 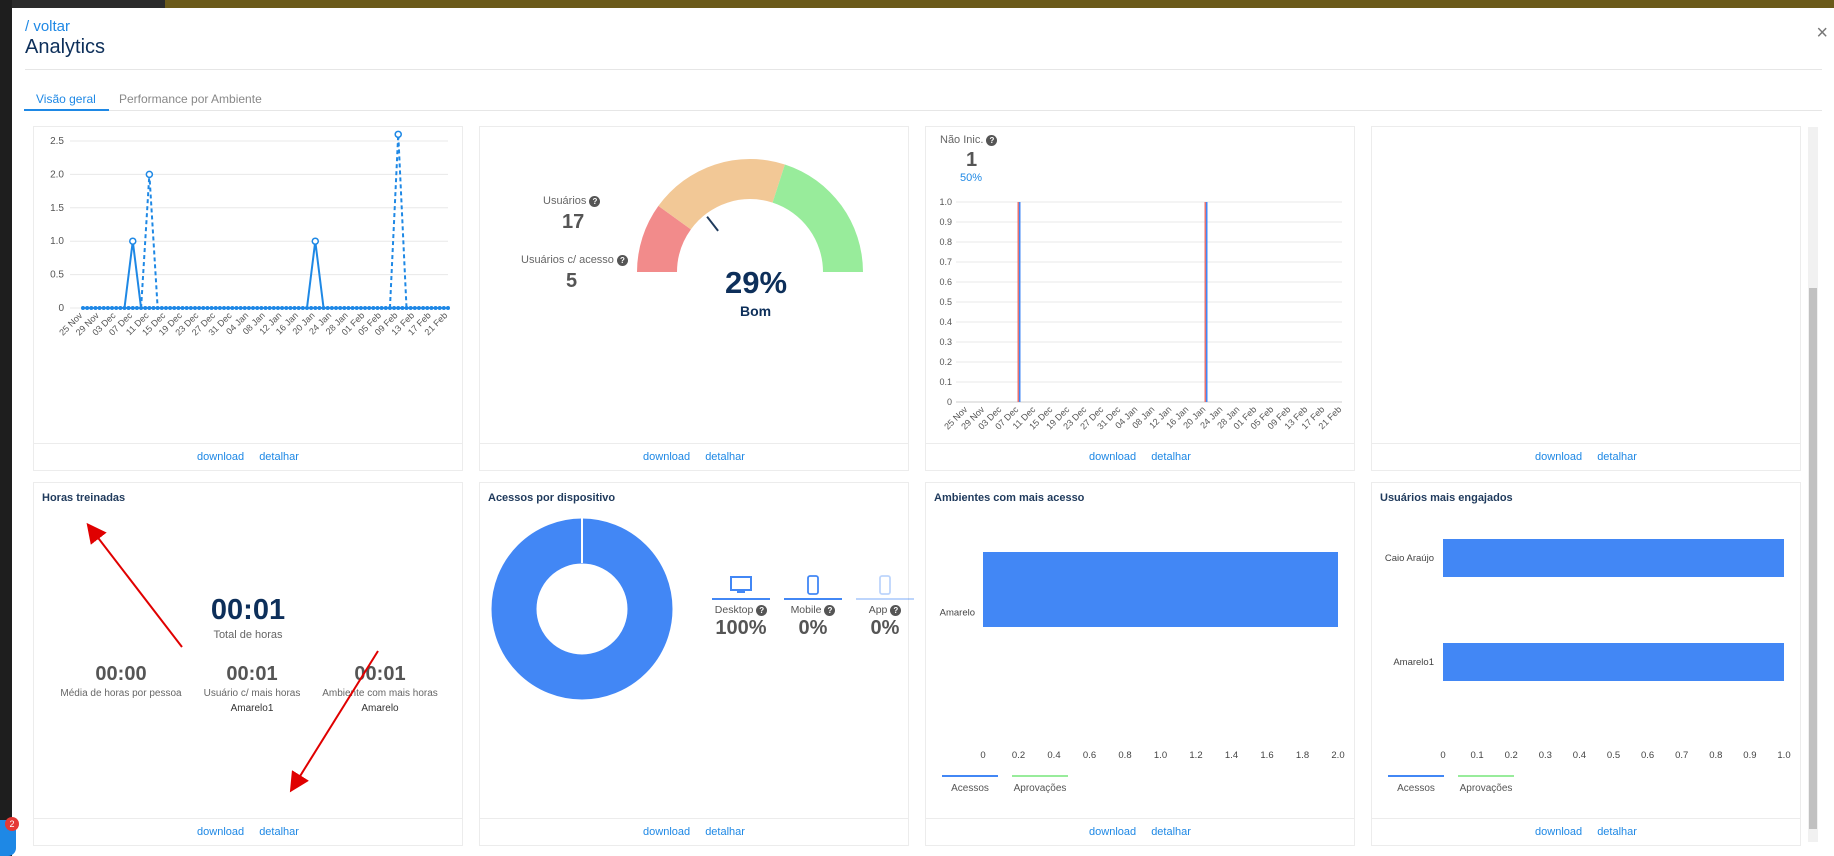 I want to click on card-title: Horas treinadas, so click(x=84, y=498).